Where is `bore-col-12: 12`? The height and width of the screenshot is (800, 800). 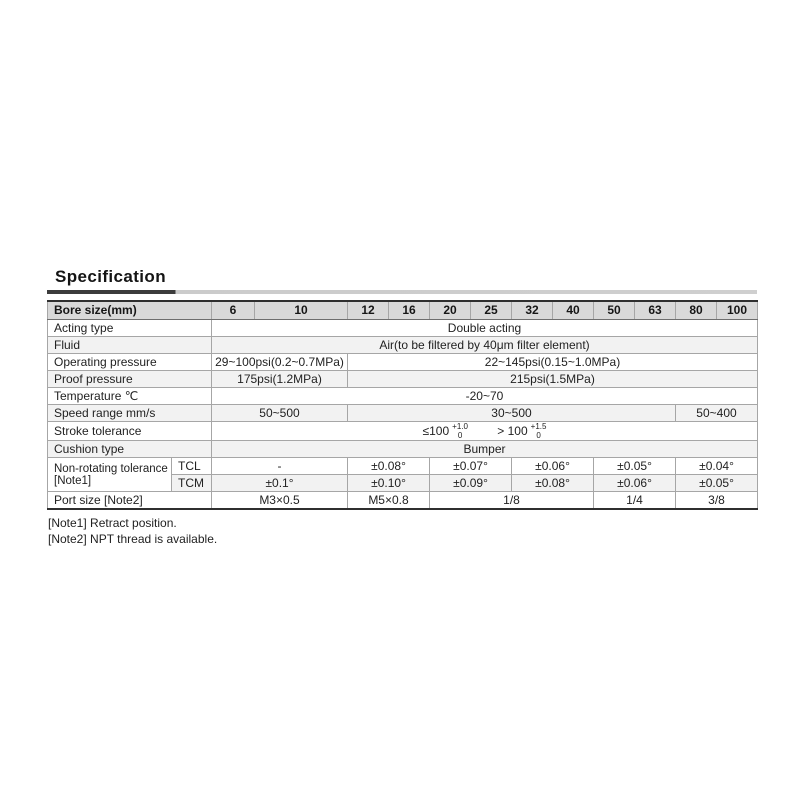 bore-col-12: 12 is located at coordinates (368, 310).